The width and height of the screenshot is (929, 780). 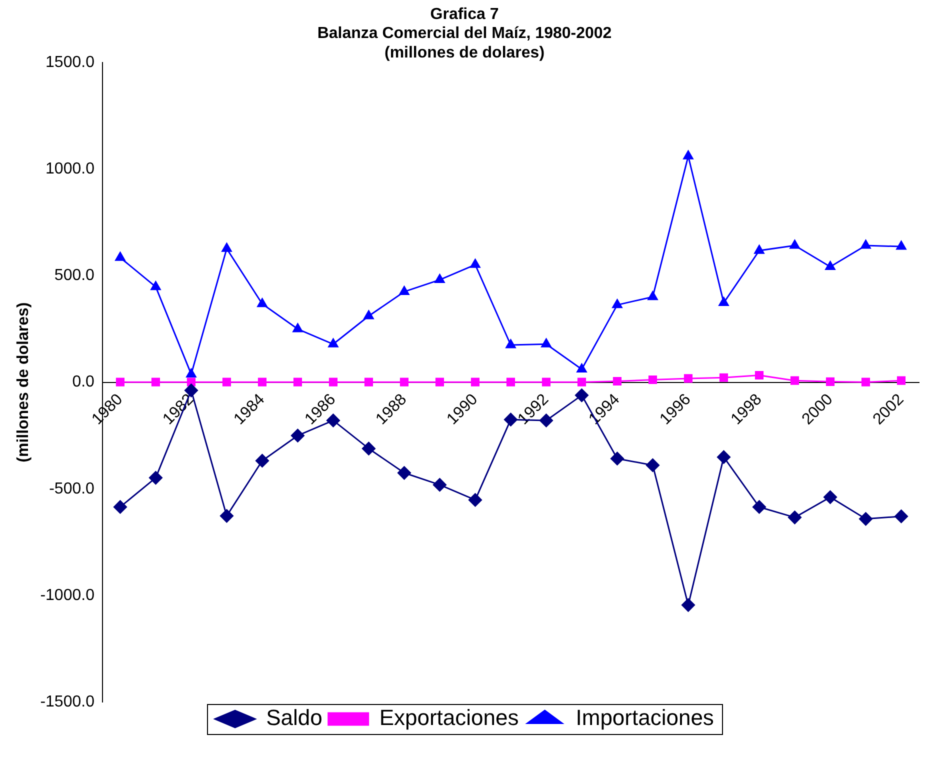 I want to click on legend-label: Exportaciones, so click(x=449, y=717).